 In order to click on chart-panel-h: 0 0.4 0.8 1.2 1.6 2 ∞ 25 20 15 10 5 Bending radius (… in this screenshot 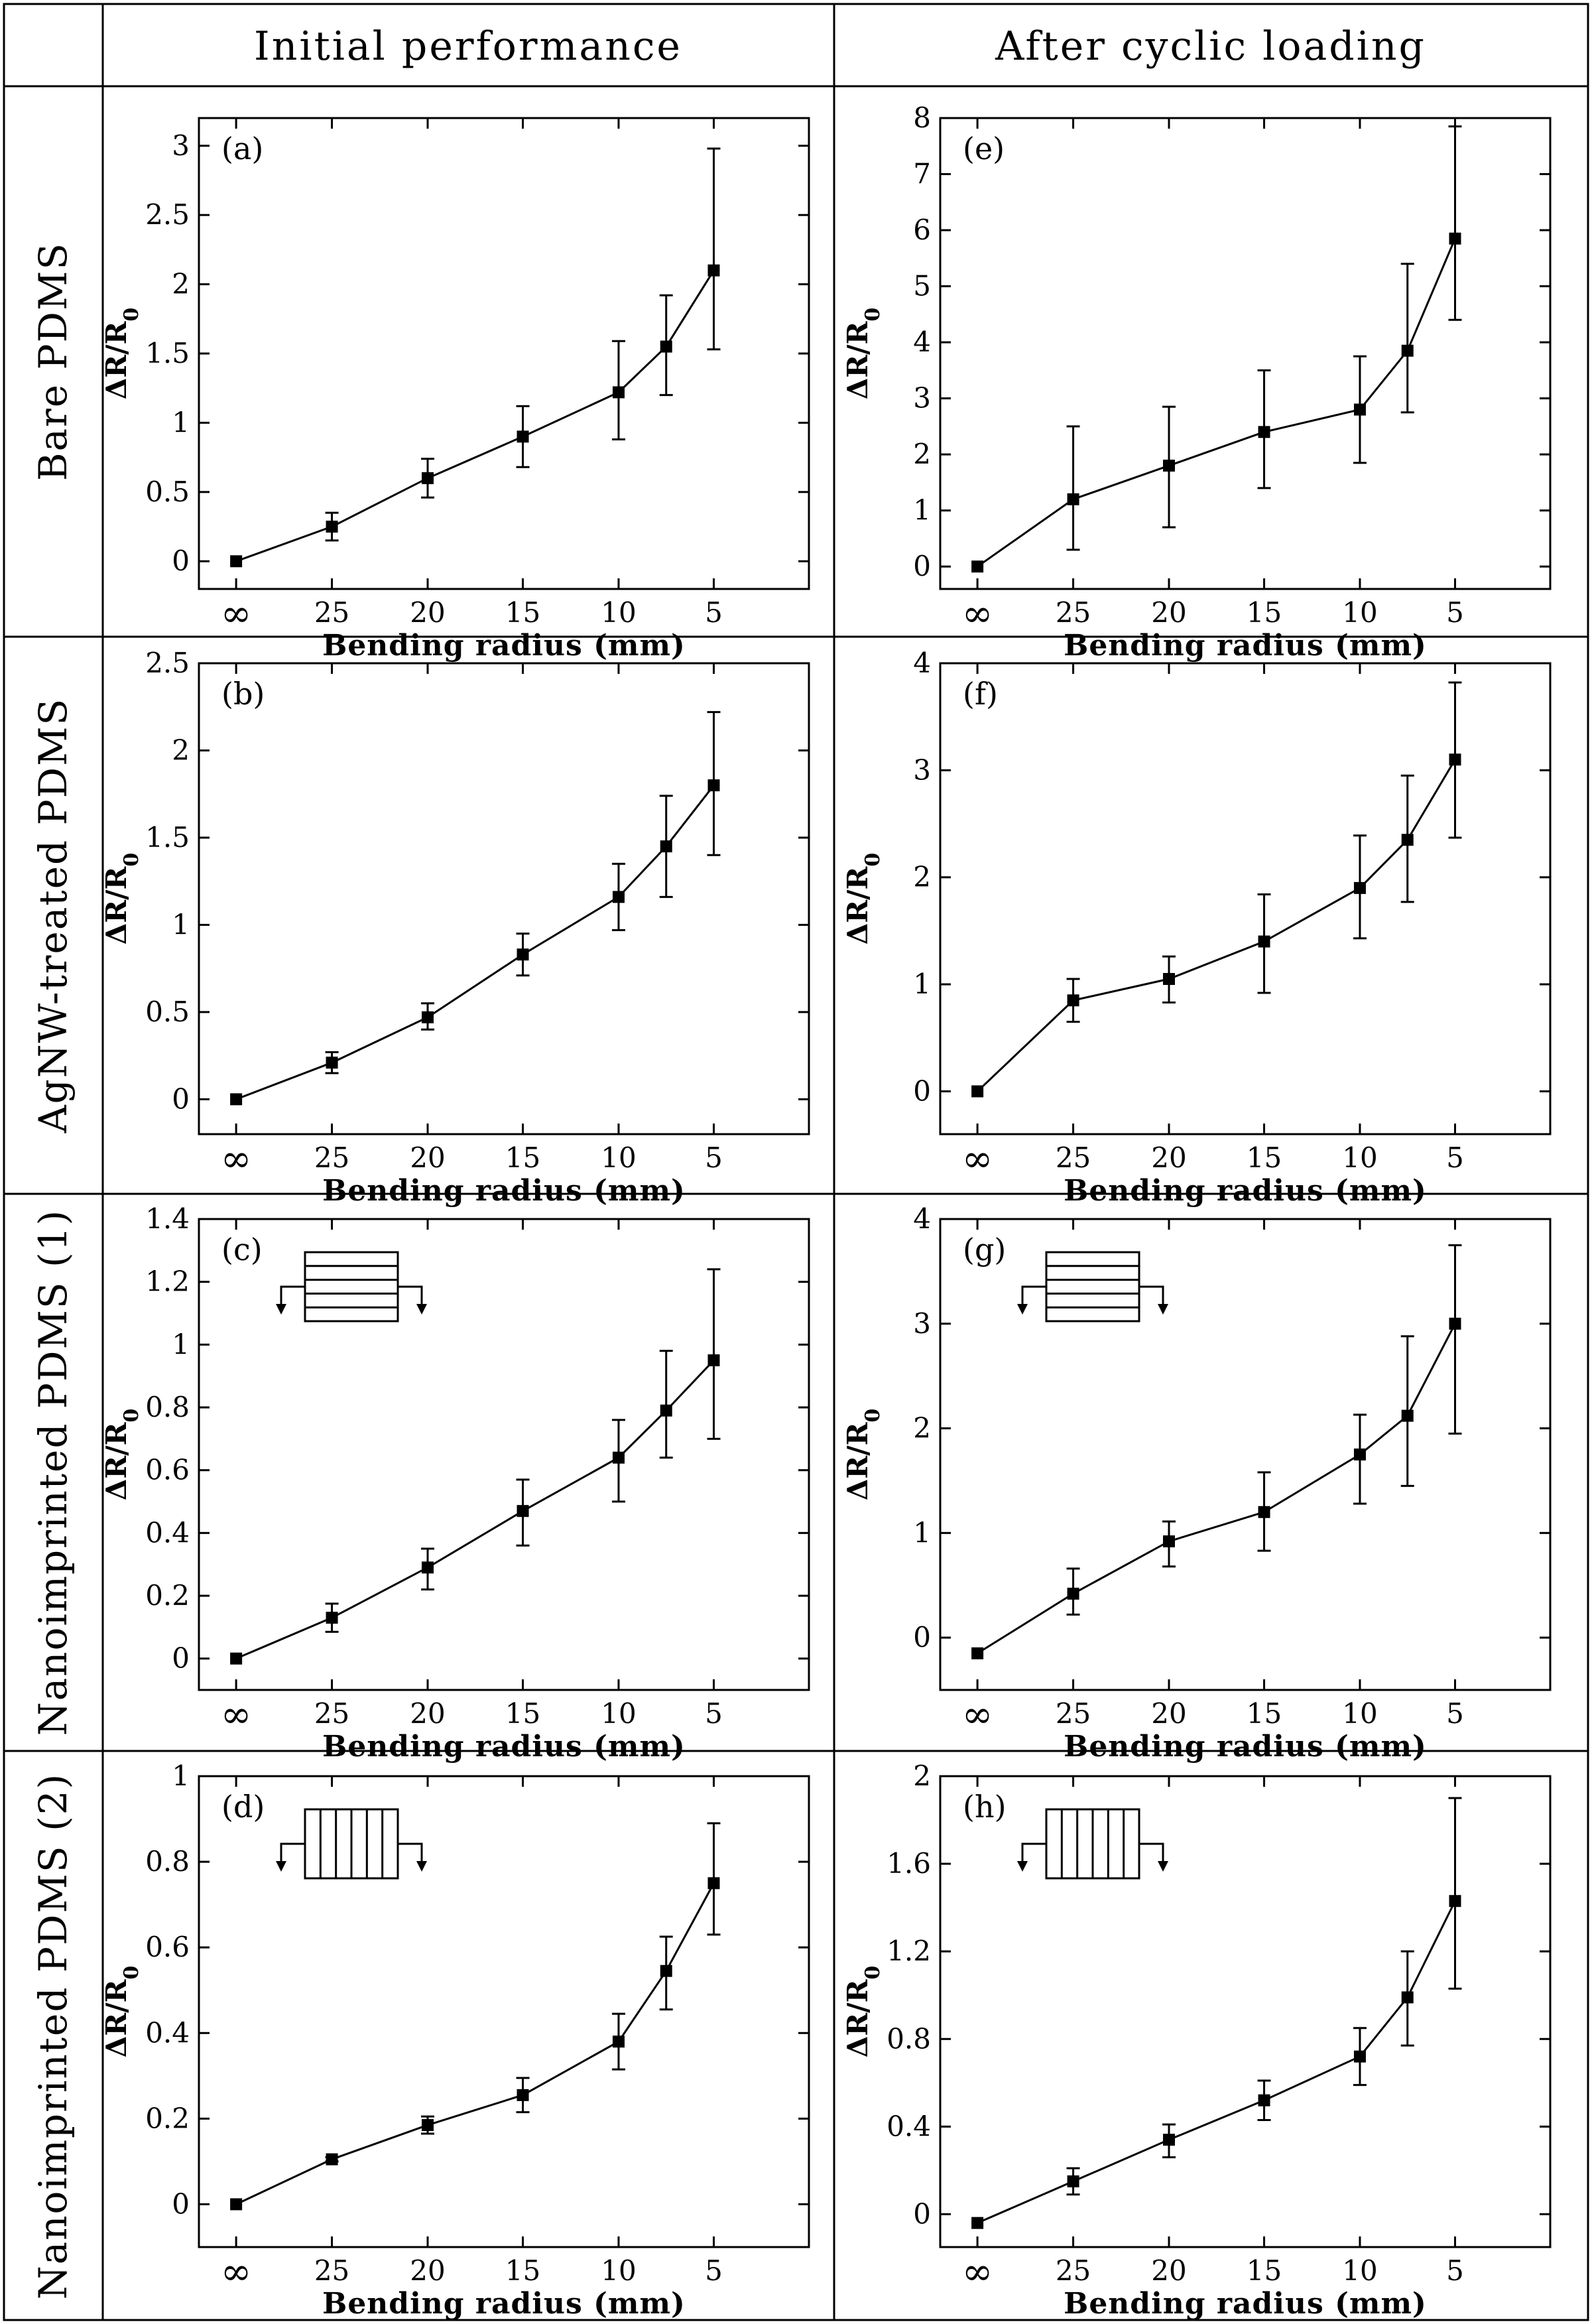, I will do `click(1196, 2040)`.